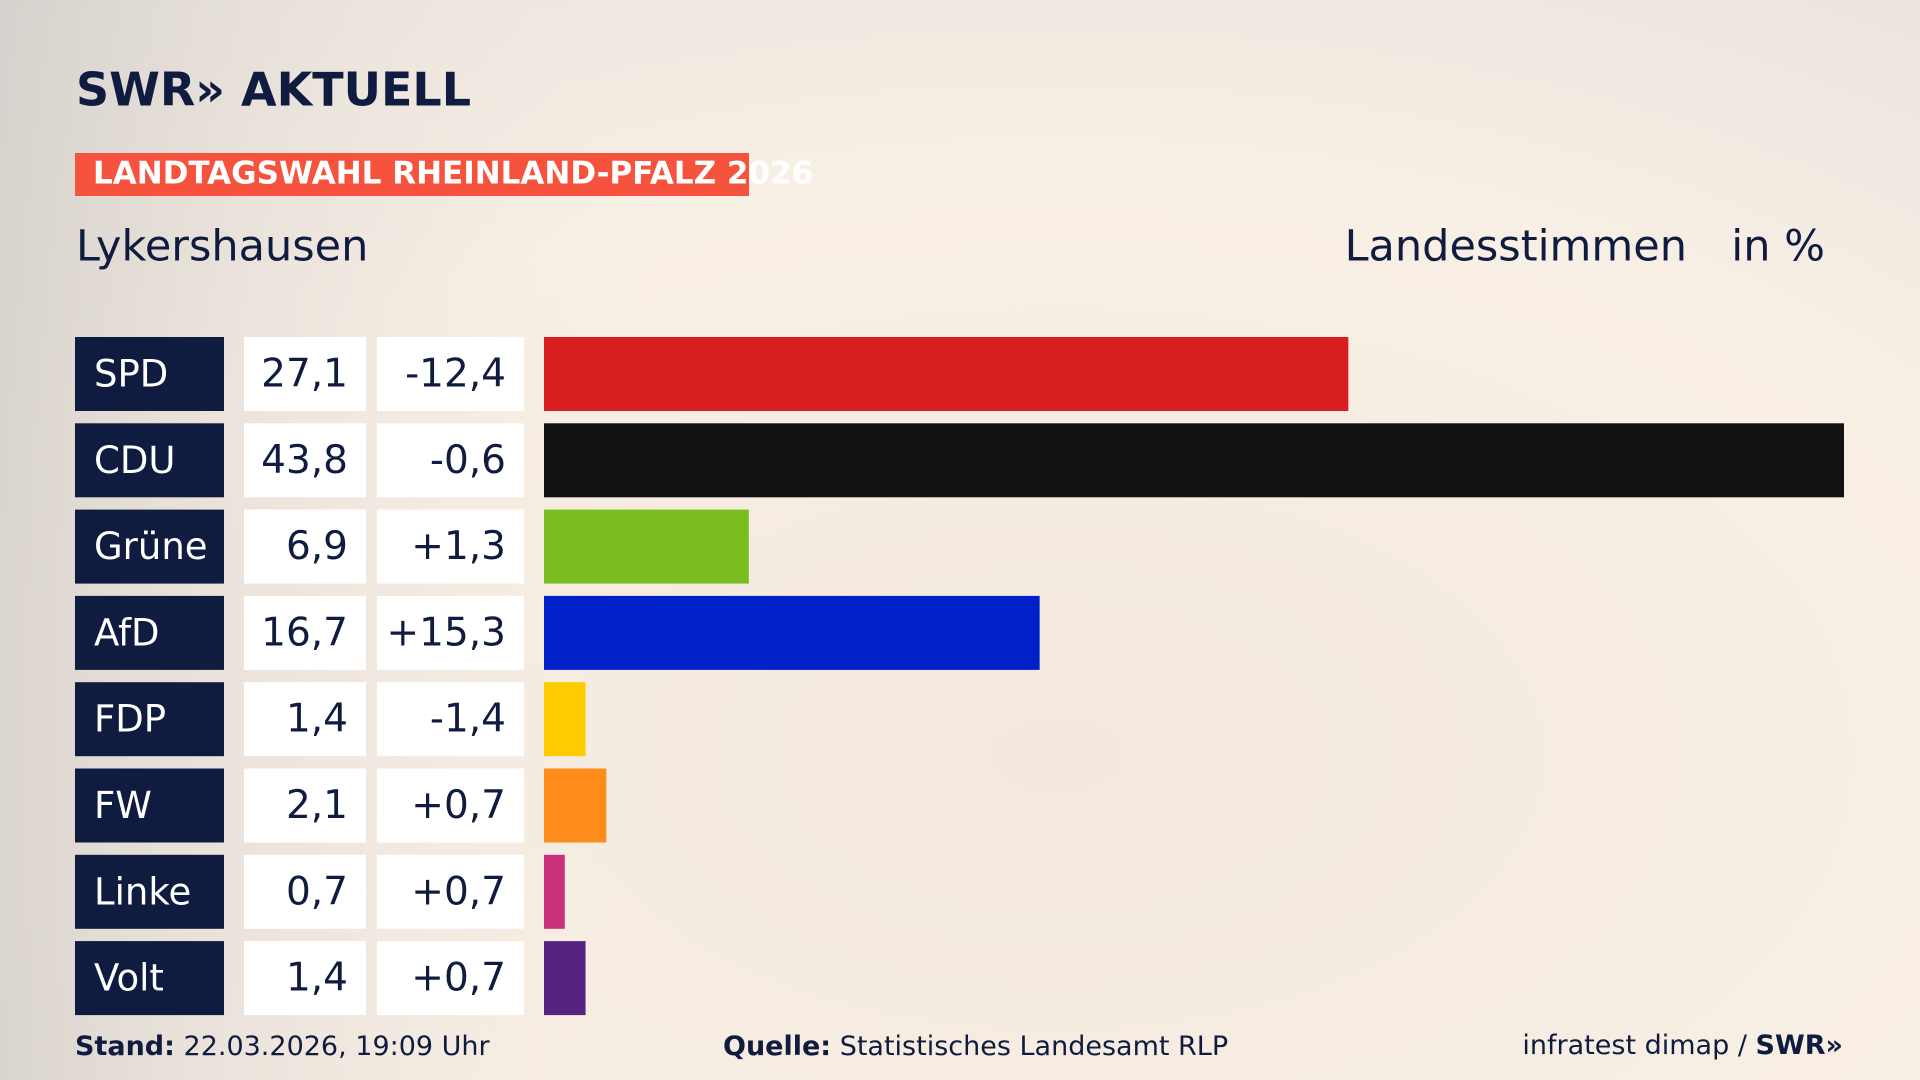  Describe the element at coordinates (317, 891) in the screenshot. I see `value-label: 0,7` at that location.